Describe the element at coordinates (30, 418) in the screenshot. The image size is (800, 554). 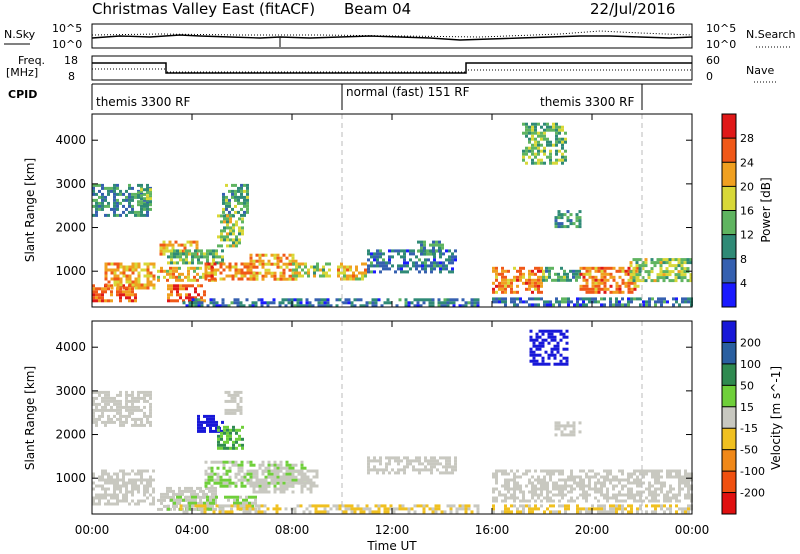
I see `velocity-ylabel: Slant Range [km]` at that location.